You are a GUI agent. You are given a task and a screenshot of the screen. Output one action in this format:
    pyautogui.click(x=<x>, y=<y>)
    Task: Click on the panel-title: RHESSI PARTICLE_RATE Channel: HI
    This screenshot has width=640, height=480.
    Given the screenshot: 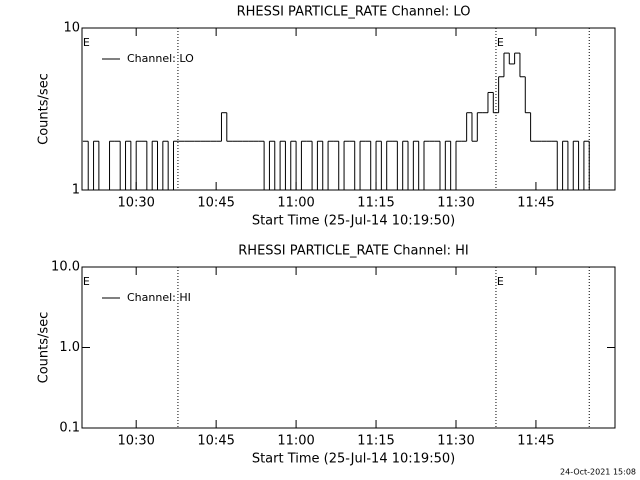 What is the action you would take?
    pyautogui.click(x=353, y=251)
    